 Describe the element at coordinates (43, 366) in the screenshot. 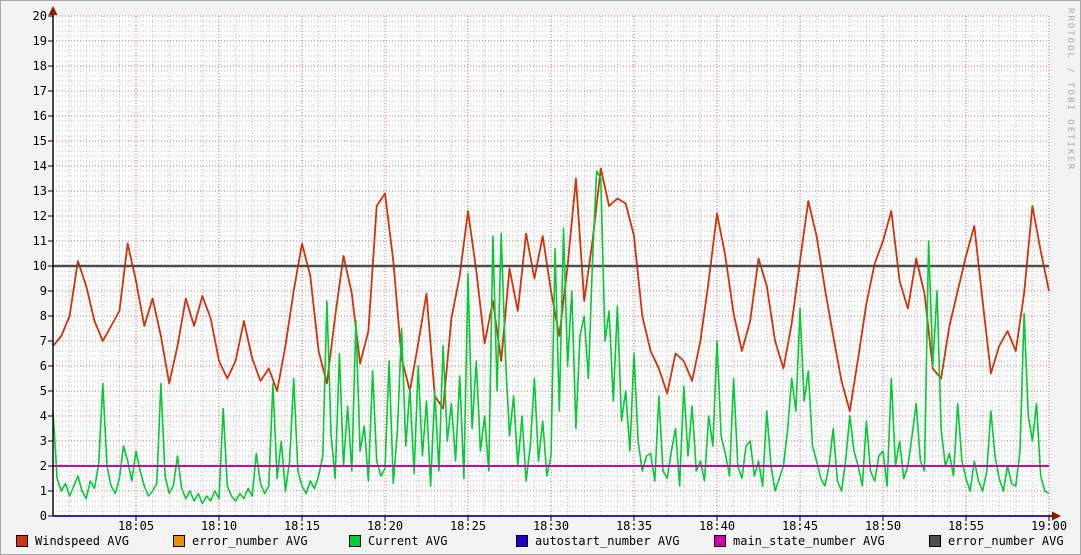

I see `svg-text: 6` at that location.